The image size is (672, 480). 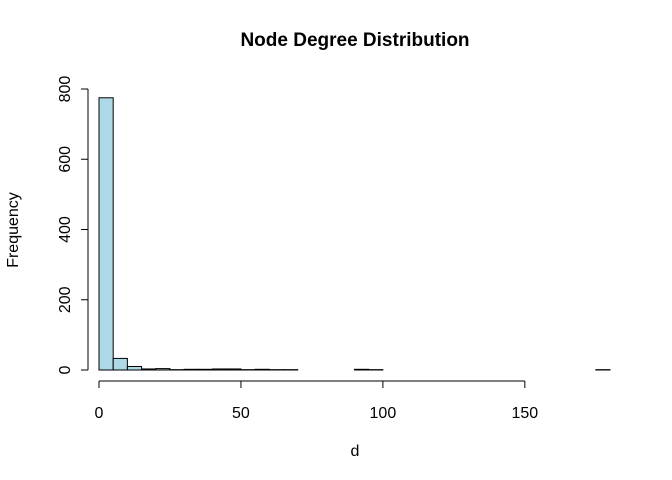 I want to click on x-tick-label: 150, so click(x=524, y=413).